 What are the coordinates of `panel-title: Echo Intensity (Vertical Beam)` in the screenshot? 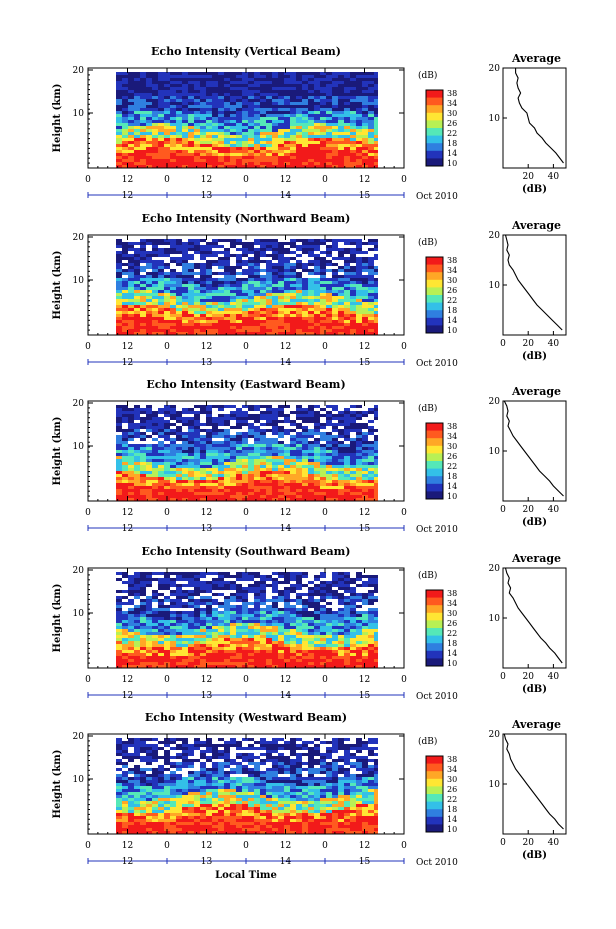 It's located at (246, 51).